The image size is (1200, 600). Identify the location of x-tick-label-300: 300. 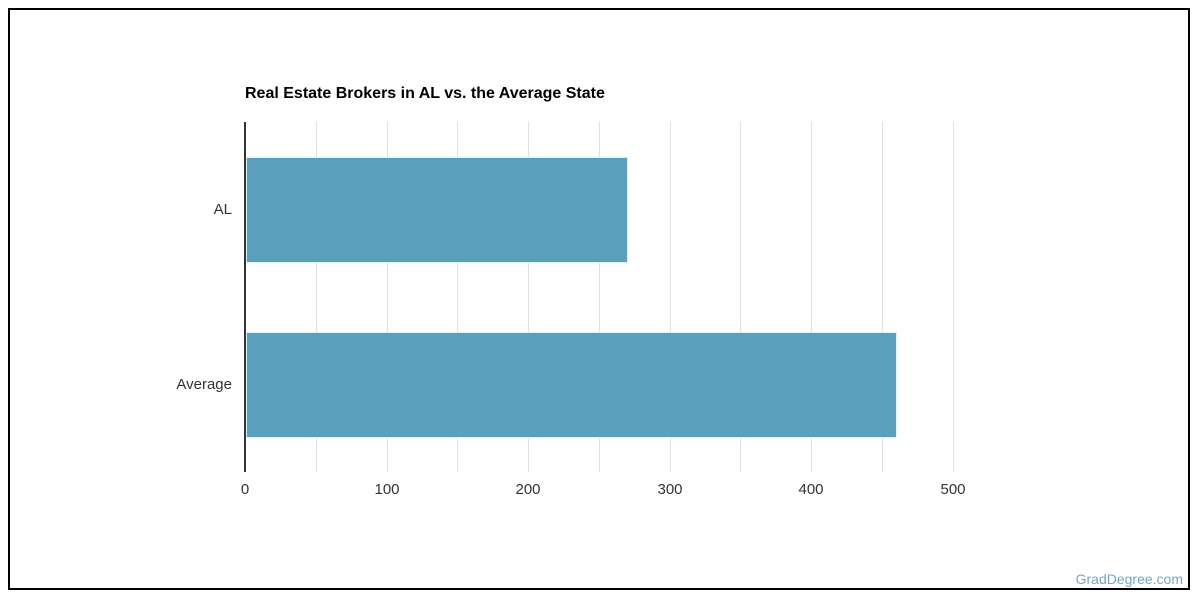
(670, 489).